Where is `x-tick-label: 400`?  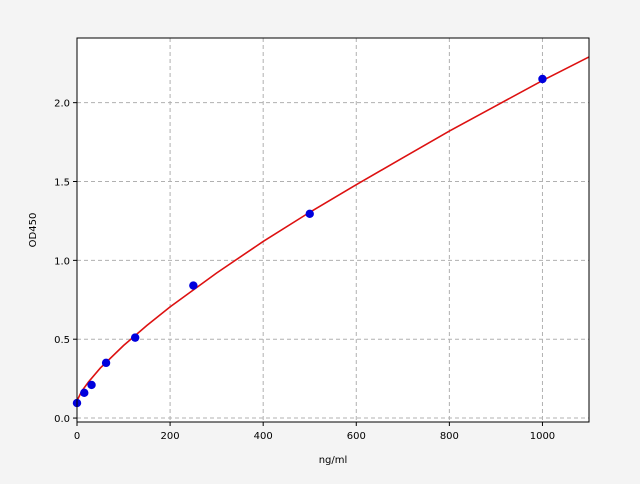 x-tick-label: 400 is located at coordinates (263, 436).